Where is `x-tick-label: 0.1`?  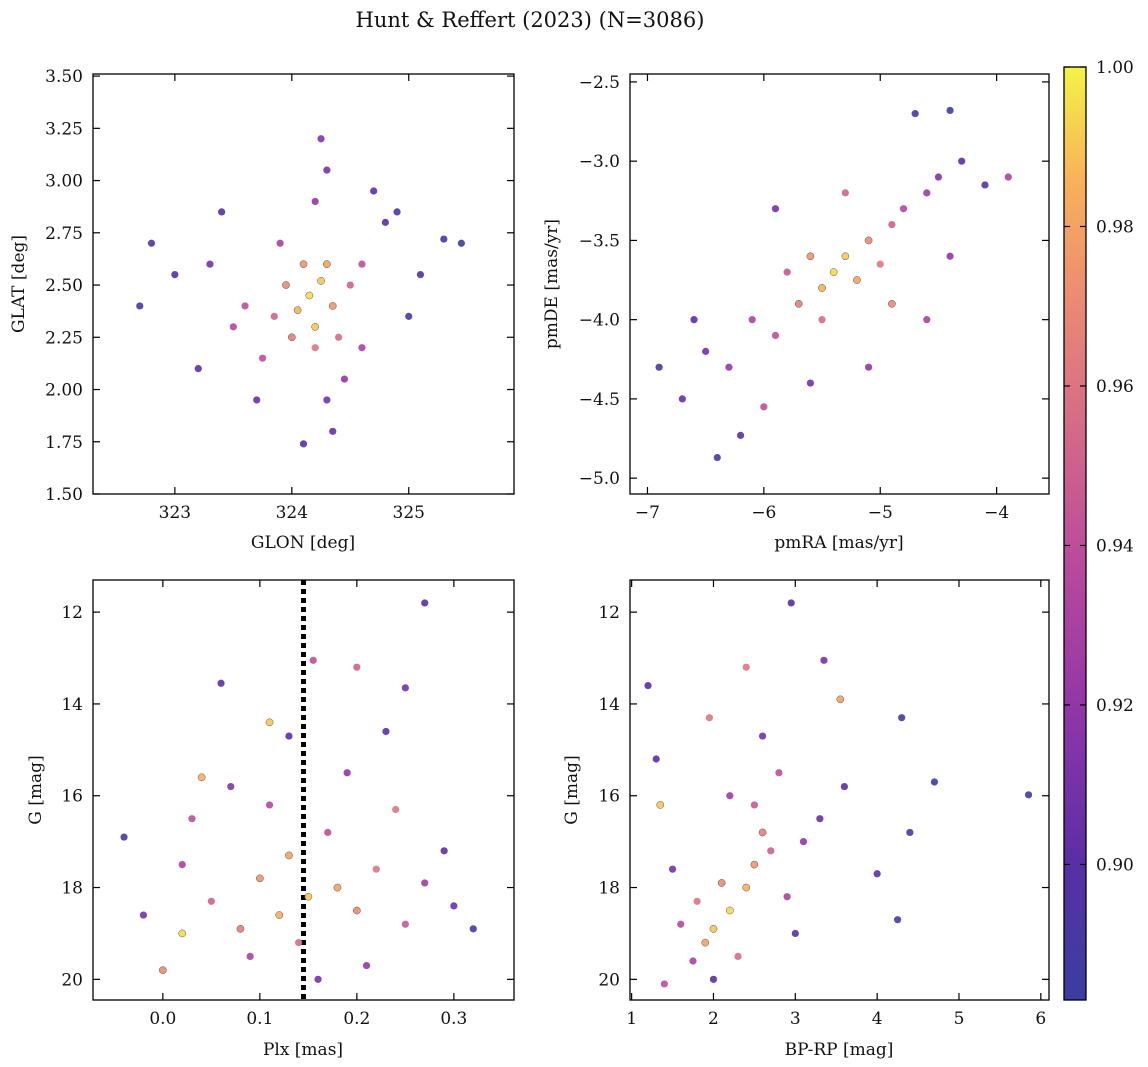 x-tick-label: 0.1 is located at coordinates (259, 1019).